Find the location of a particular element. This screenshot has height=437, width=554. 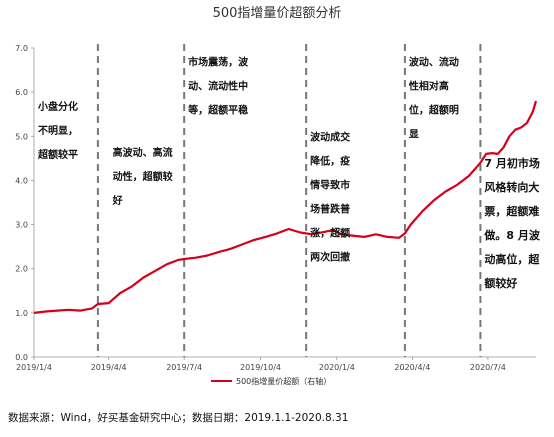

y-tick-label: 0.0 is located at coordinates (21, 357).